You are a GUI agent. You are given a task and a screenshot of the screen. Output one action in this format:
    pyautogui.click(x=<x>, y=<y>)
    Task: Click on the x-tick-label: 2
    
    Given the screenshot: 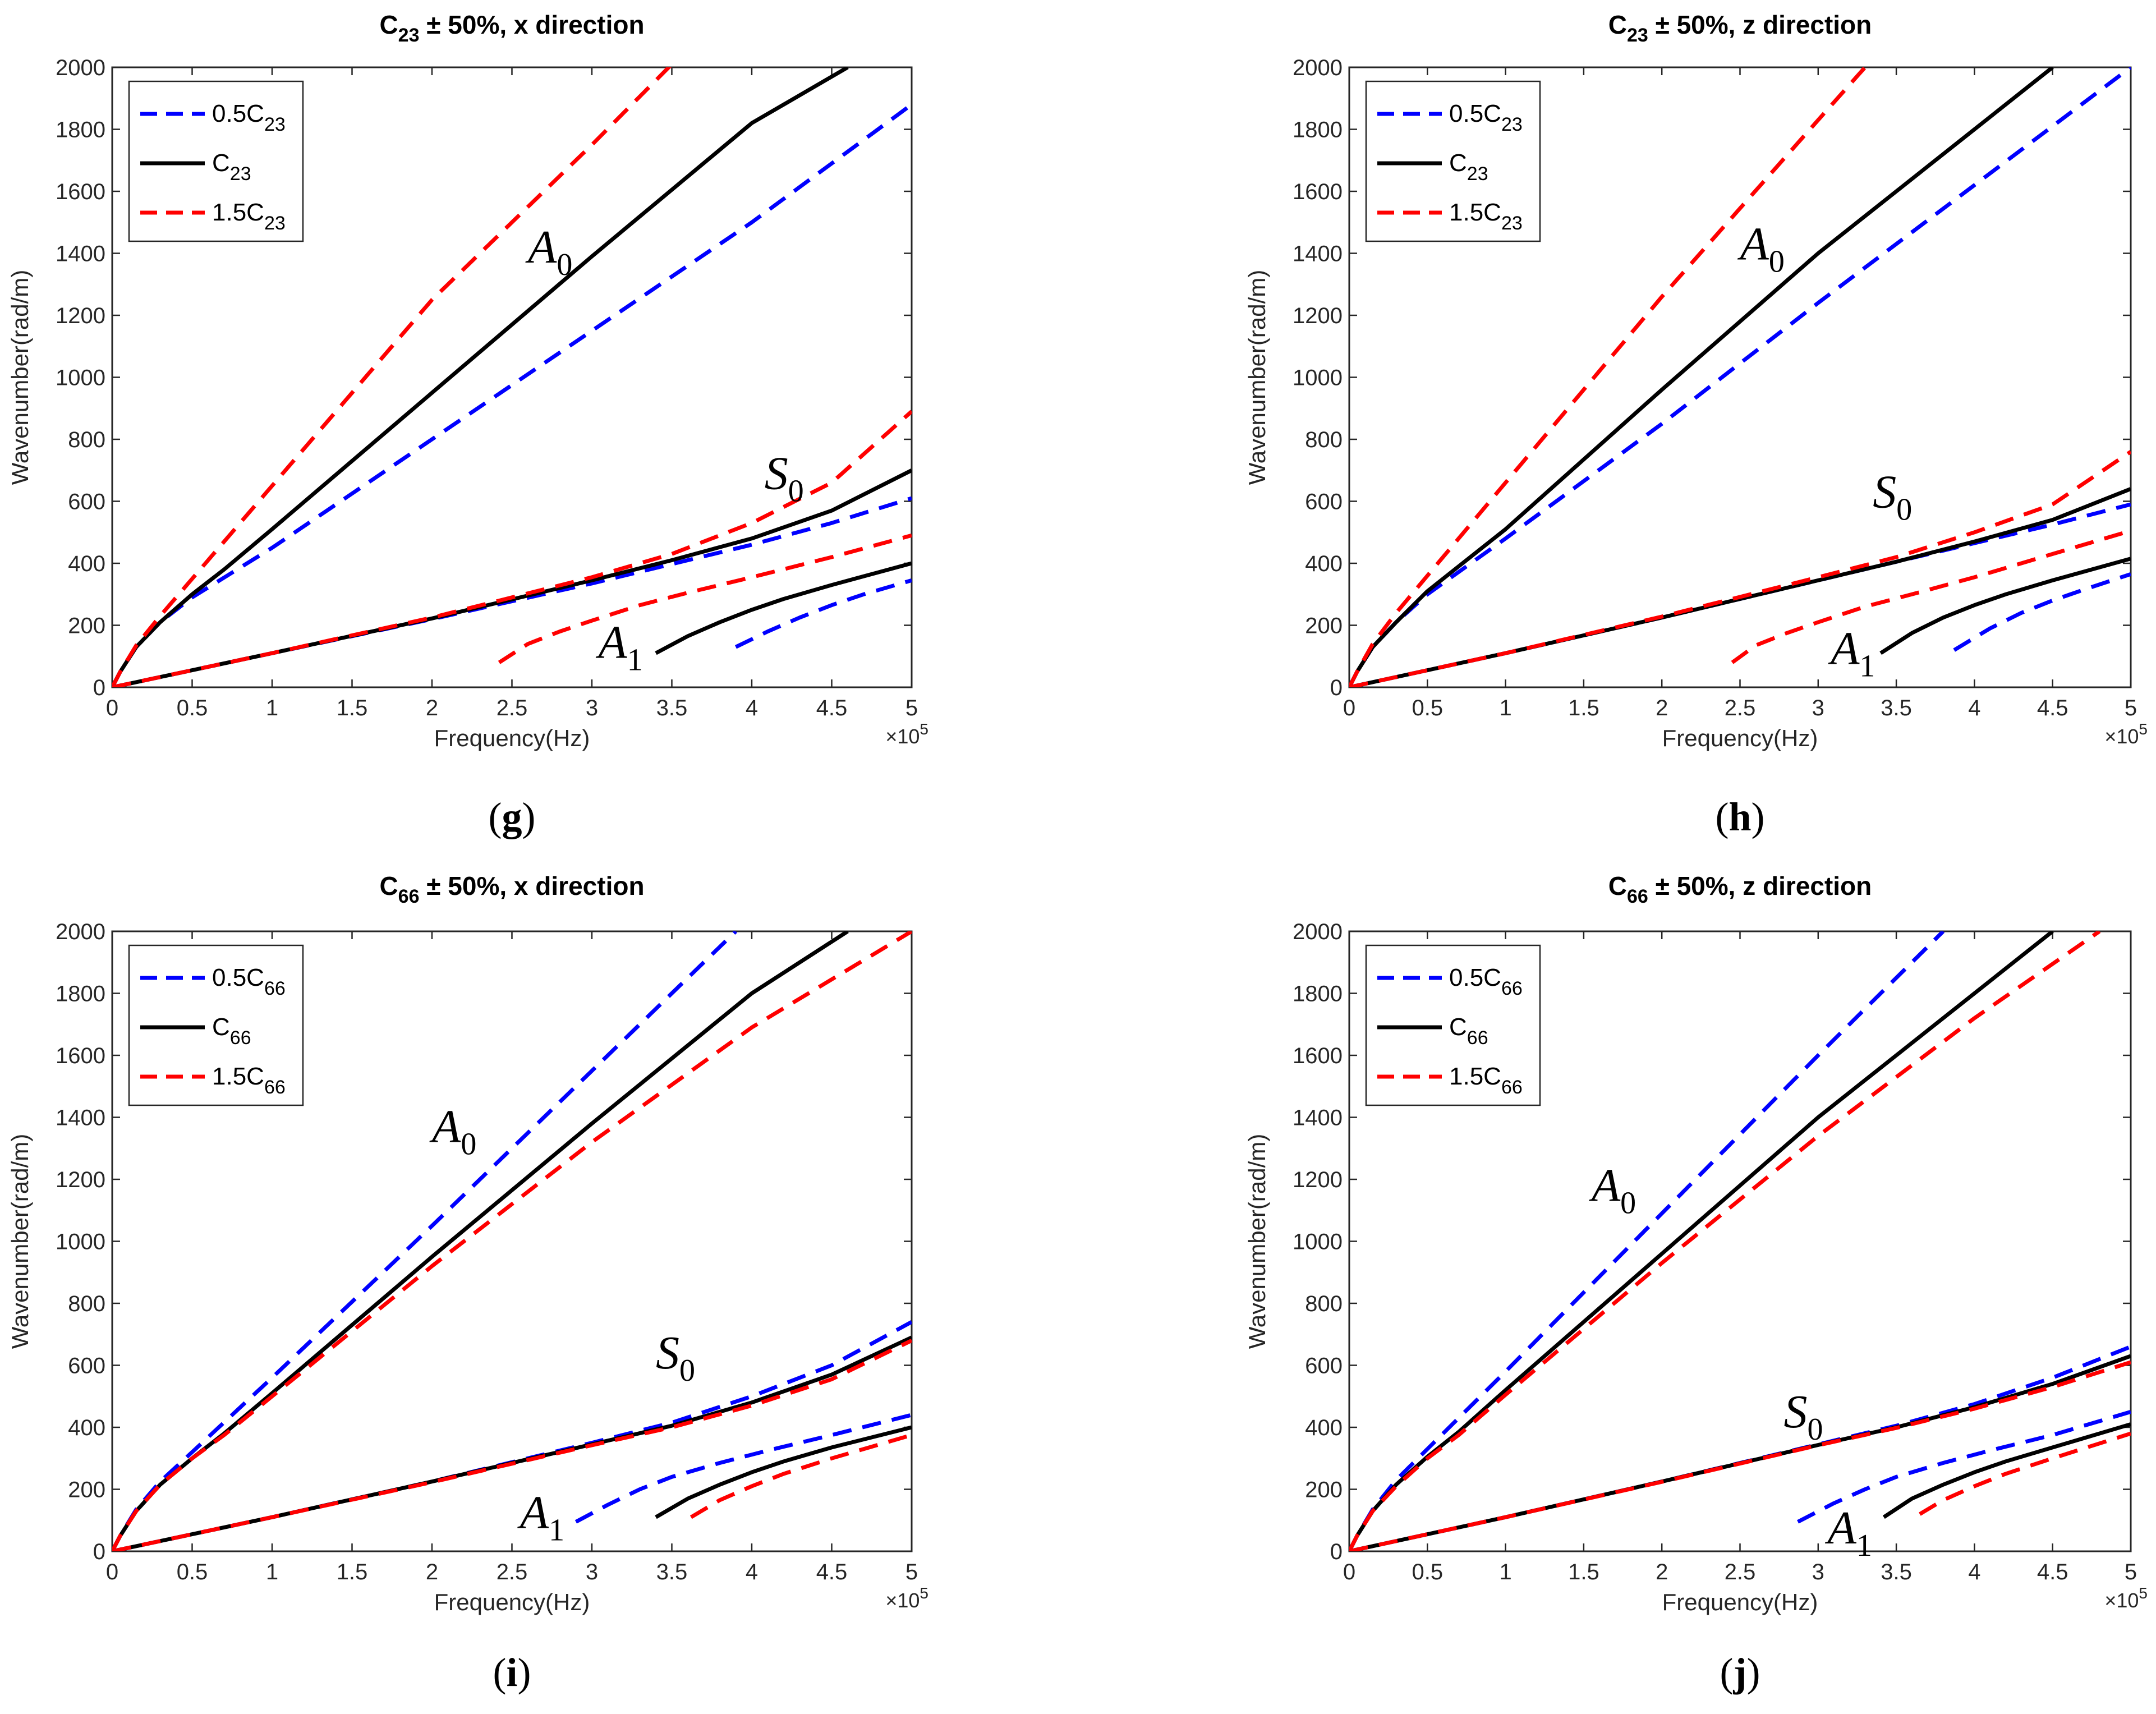 What is the action you would take?
    pyautogui.click(x=432, y=1572)
    